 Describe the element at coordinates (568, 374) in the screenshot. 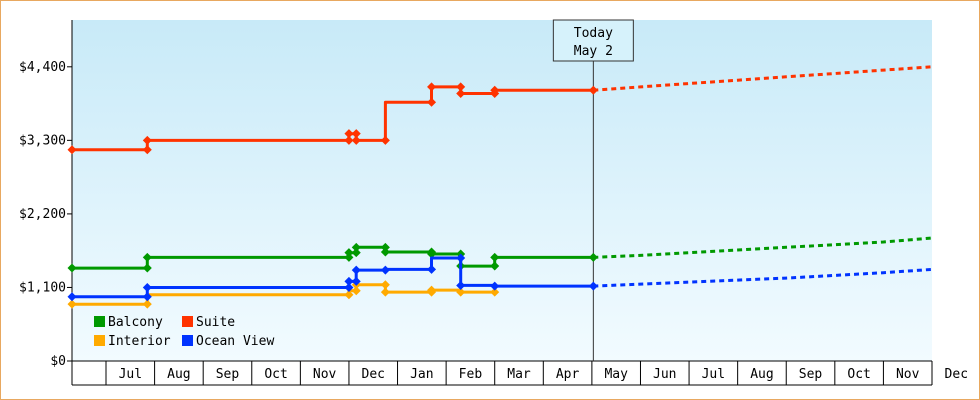

I see `x-tick-label: Apr` at that location.